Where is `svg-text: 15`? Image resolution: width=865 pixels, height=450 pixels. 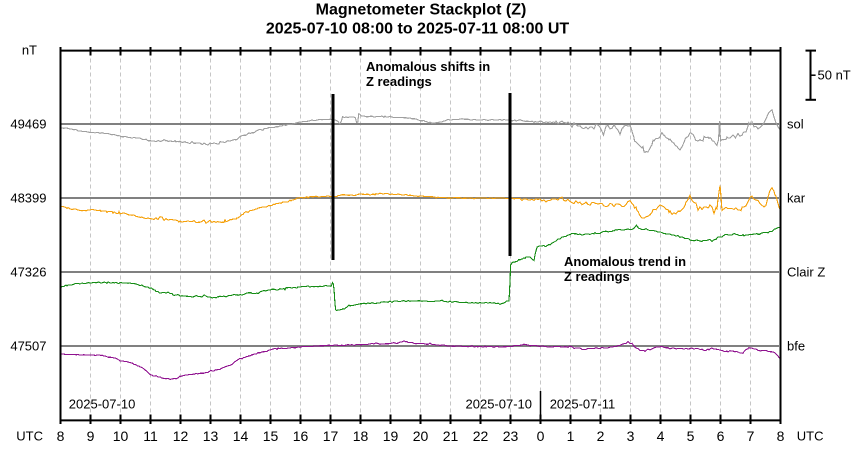
svg-text: 15 is located at coordinates (271, 436).